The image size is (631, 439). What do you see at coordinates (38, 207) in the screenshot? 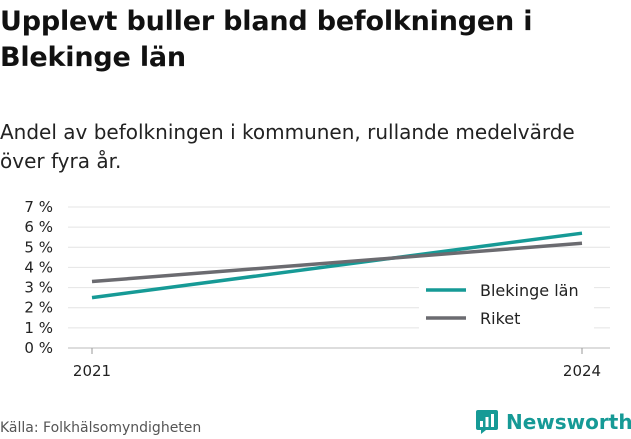
I see `y-tick-label: 7 %` at bounding box center [38, 207].